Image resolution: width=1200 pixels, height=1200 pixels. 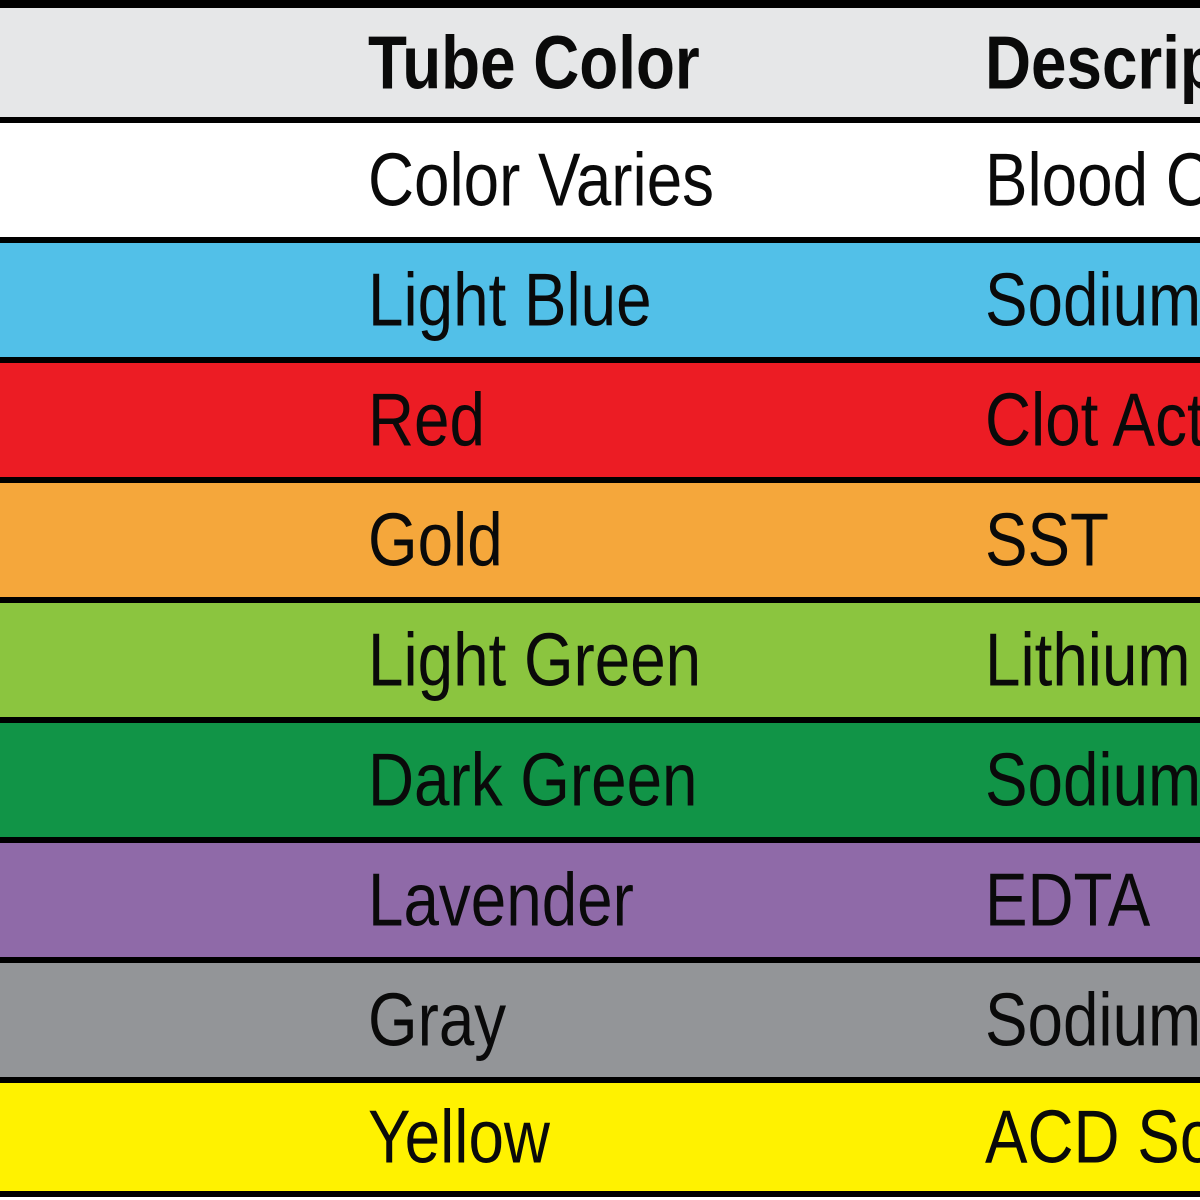 I want to click on tube-color-value: Lavender, so click(x=501, y=899).